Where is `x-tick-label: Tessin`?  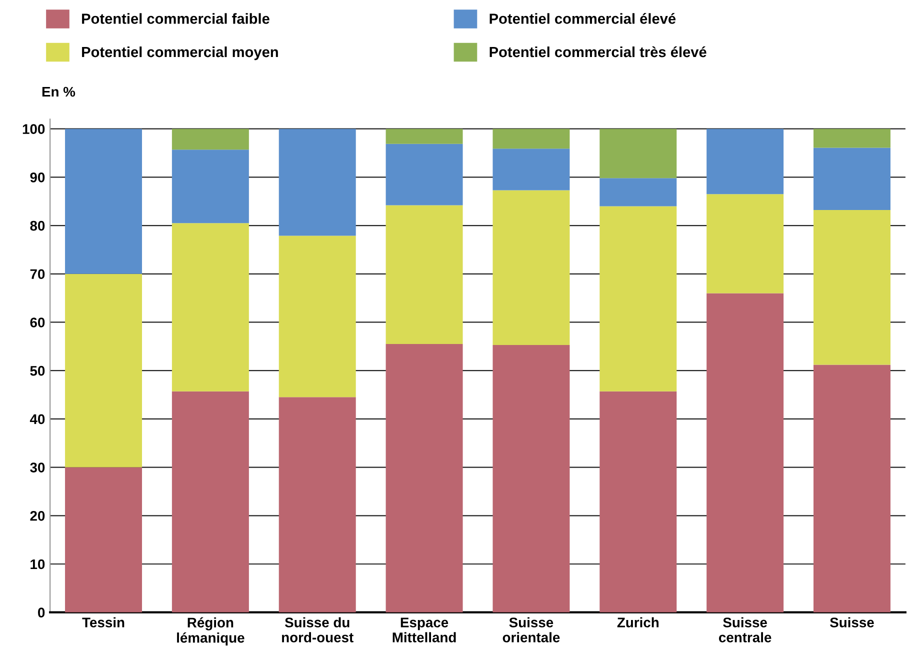 x-tick-label: Tessin is located at coordinates (103, 622).